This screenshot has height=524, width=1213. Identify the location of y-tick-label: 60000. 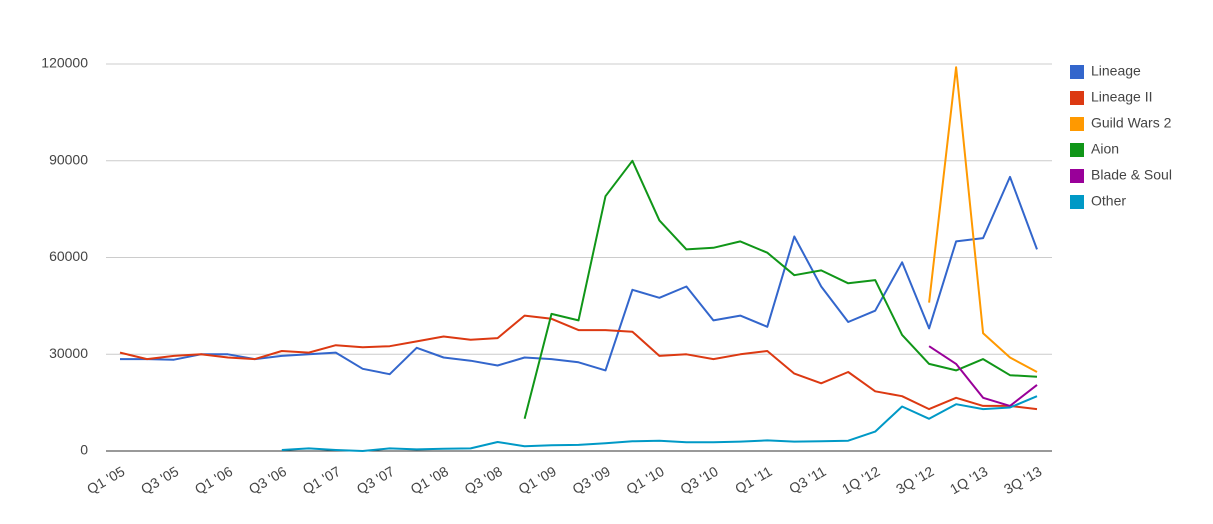
(68, 256).